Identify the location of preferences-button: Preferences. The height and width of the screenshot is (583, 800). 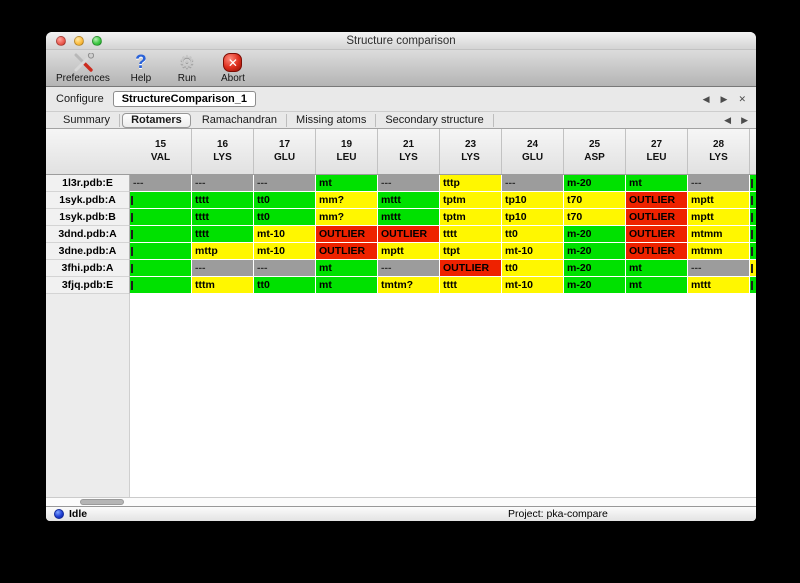
(83, 68).